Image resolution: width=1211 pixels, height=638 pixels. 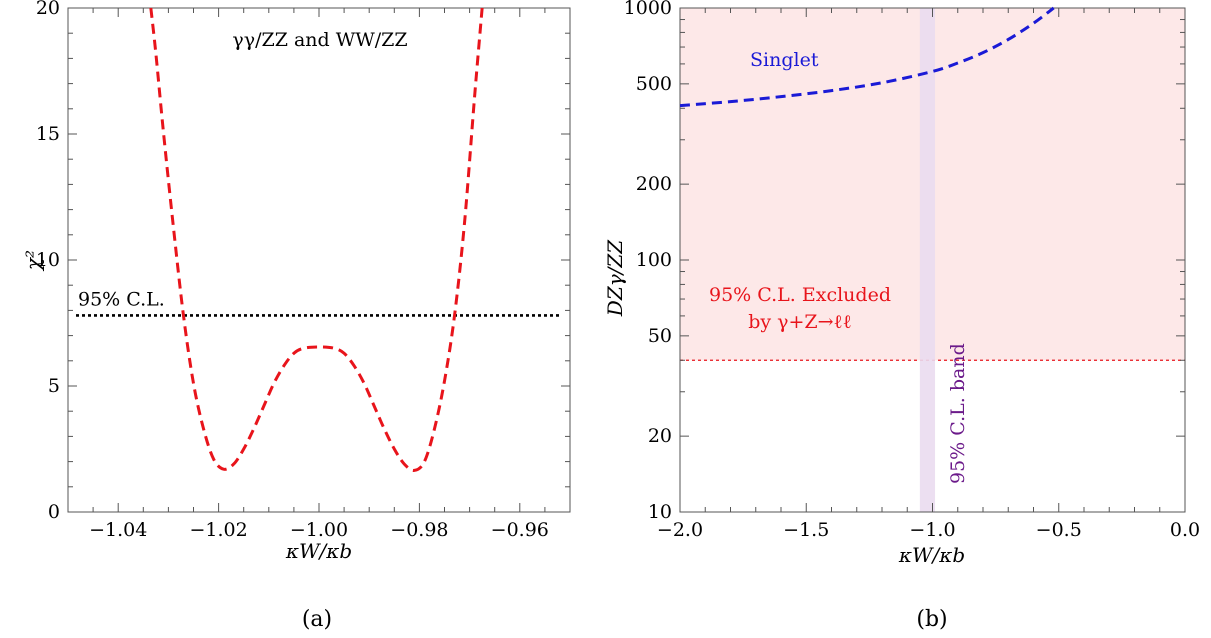 I want to click on reference-line-label: 95% C.L., so click(x=121, y=299).